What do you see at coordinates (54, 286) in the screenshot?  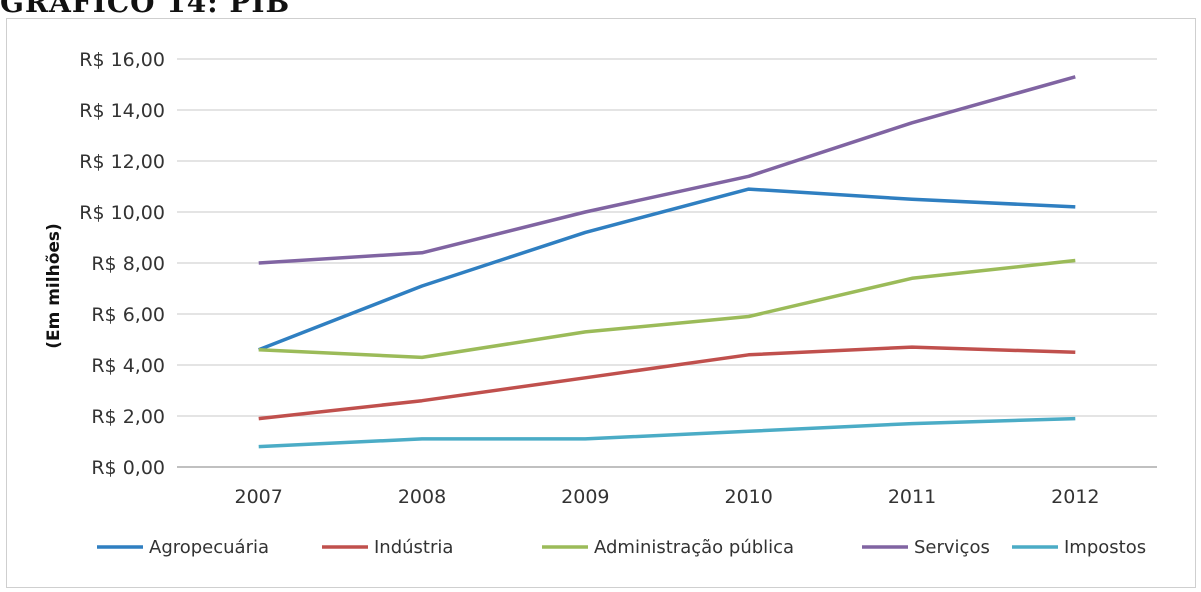 I see `y-axis-label: (Em milhões)` at bounding box center [54, 286].